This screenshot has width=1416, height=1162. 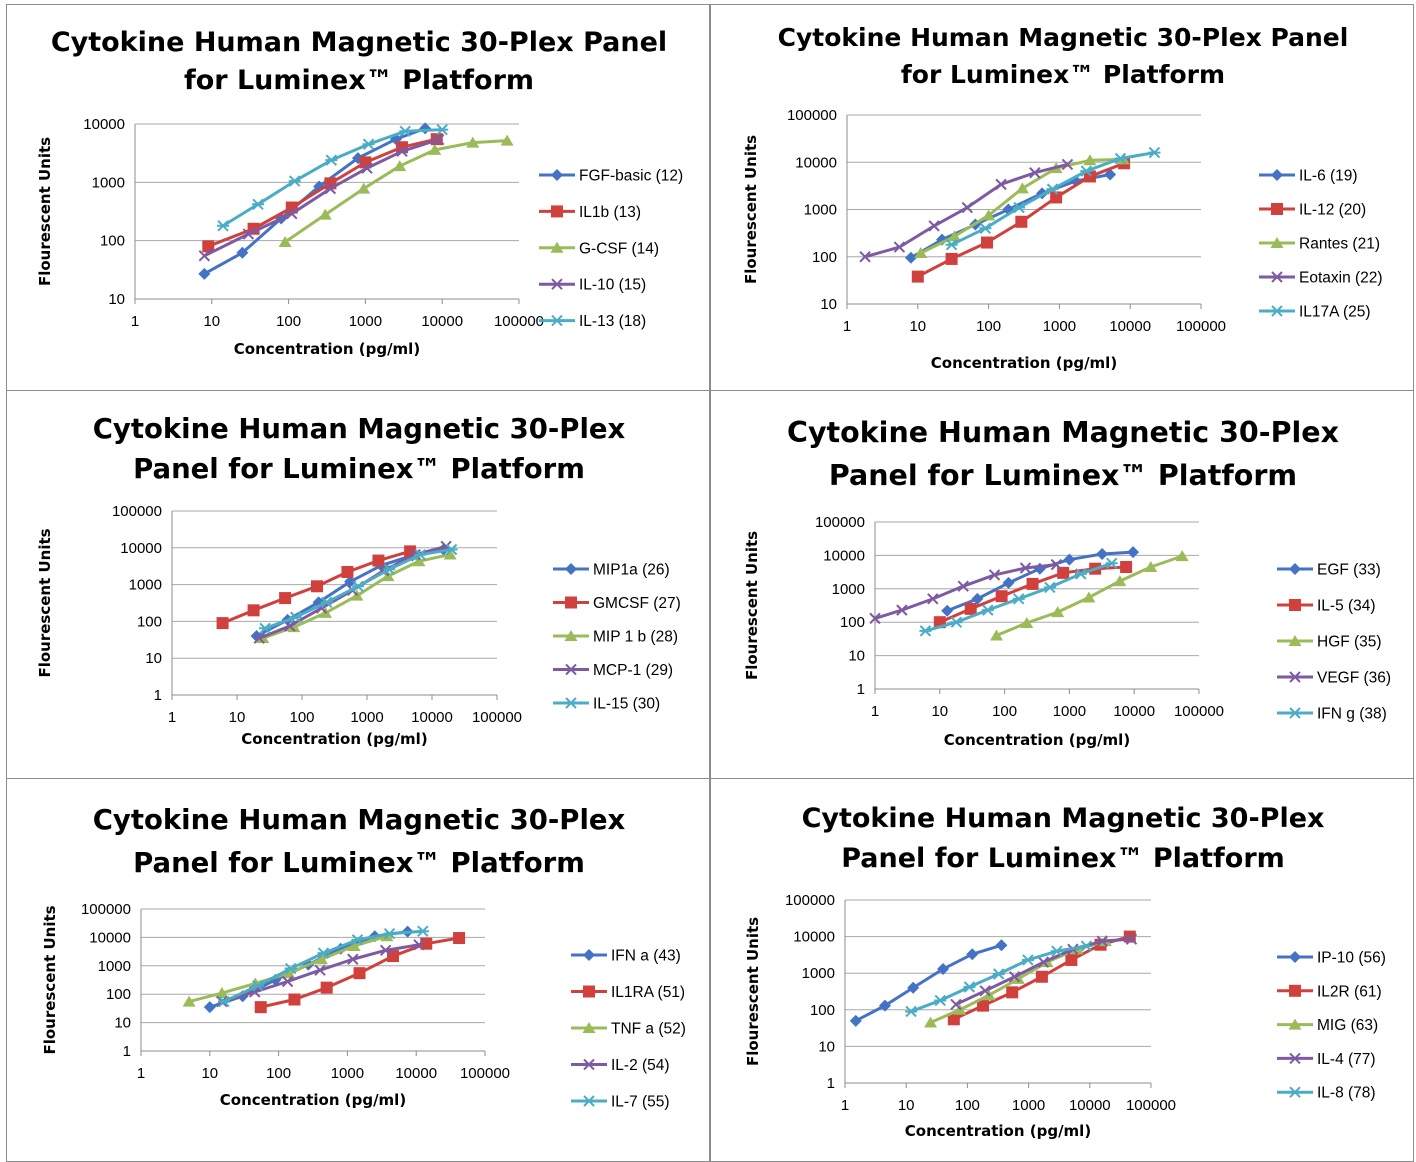 What do you see at coordinates (1327, 1025) in the screenshot?
I see `legend-entry: MIG (63)` at bounding box center [1327, 1025].